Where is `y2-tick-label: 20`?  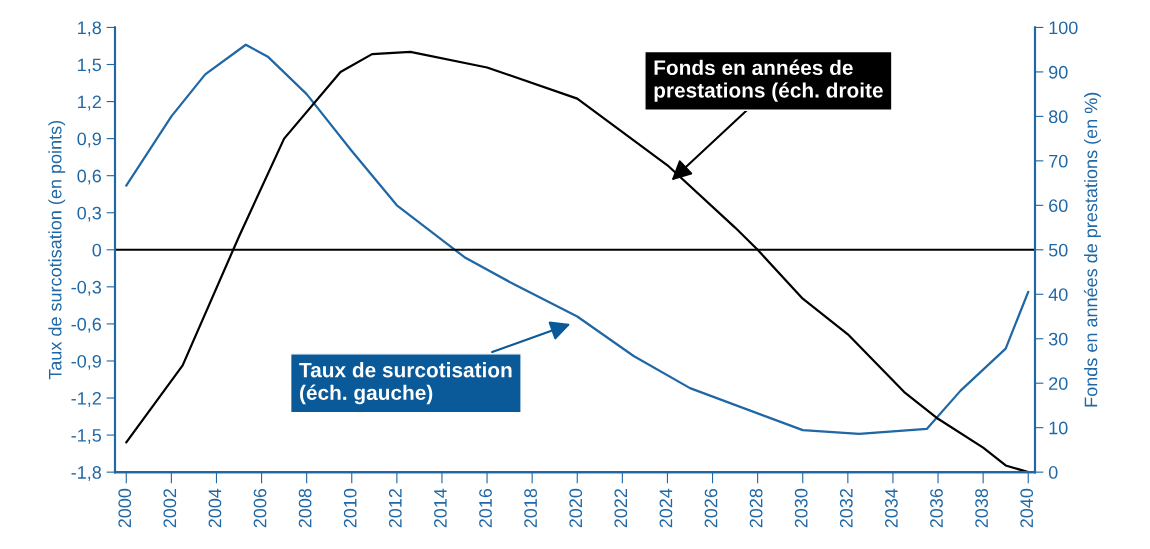 y2-tick-label: 20 is located at coordinates (1058, 383).